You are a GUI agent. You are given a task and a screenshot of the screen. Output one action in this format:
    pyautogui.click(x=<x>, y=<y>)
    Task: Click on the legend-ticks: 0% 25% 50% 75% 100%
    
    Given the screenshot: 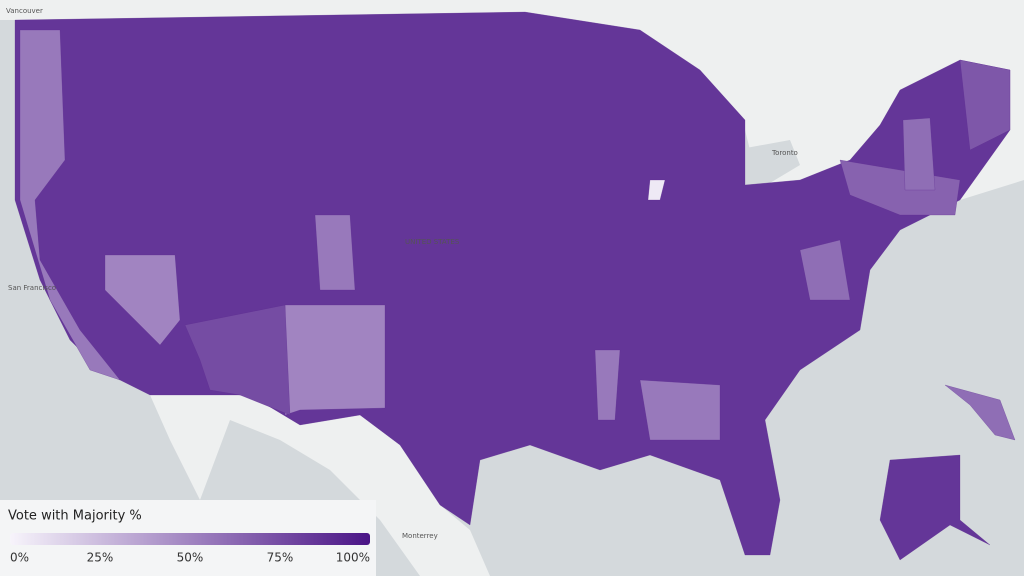 What is the action you would take?
    pyautogui.click(x=190, y=558)
    